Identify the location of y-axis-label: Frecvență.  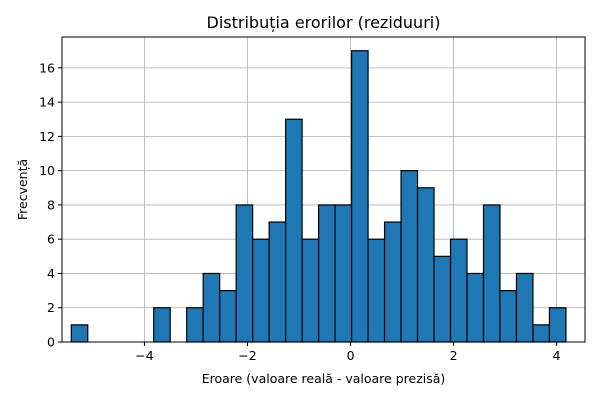
(22, 189).